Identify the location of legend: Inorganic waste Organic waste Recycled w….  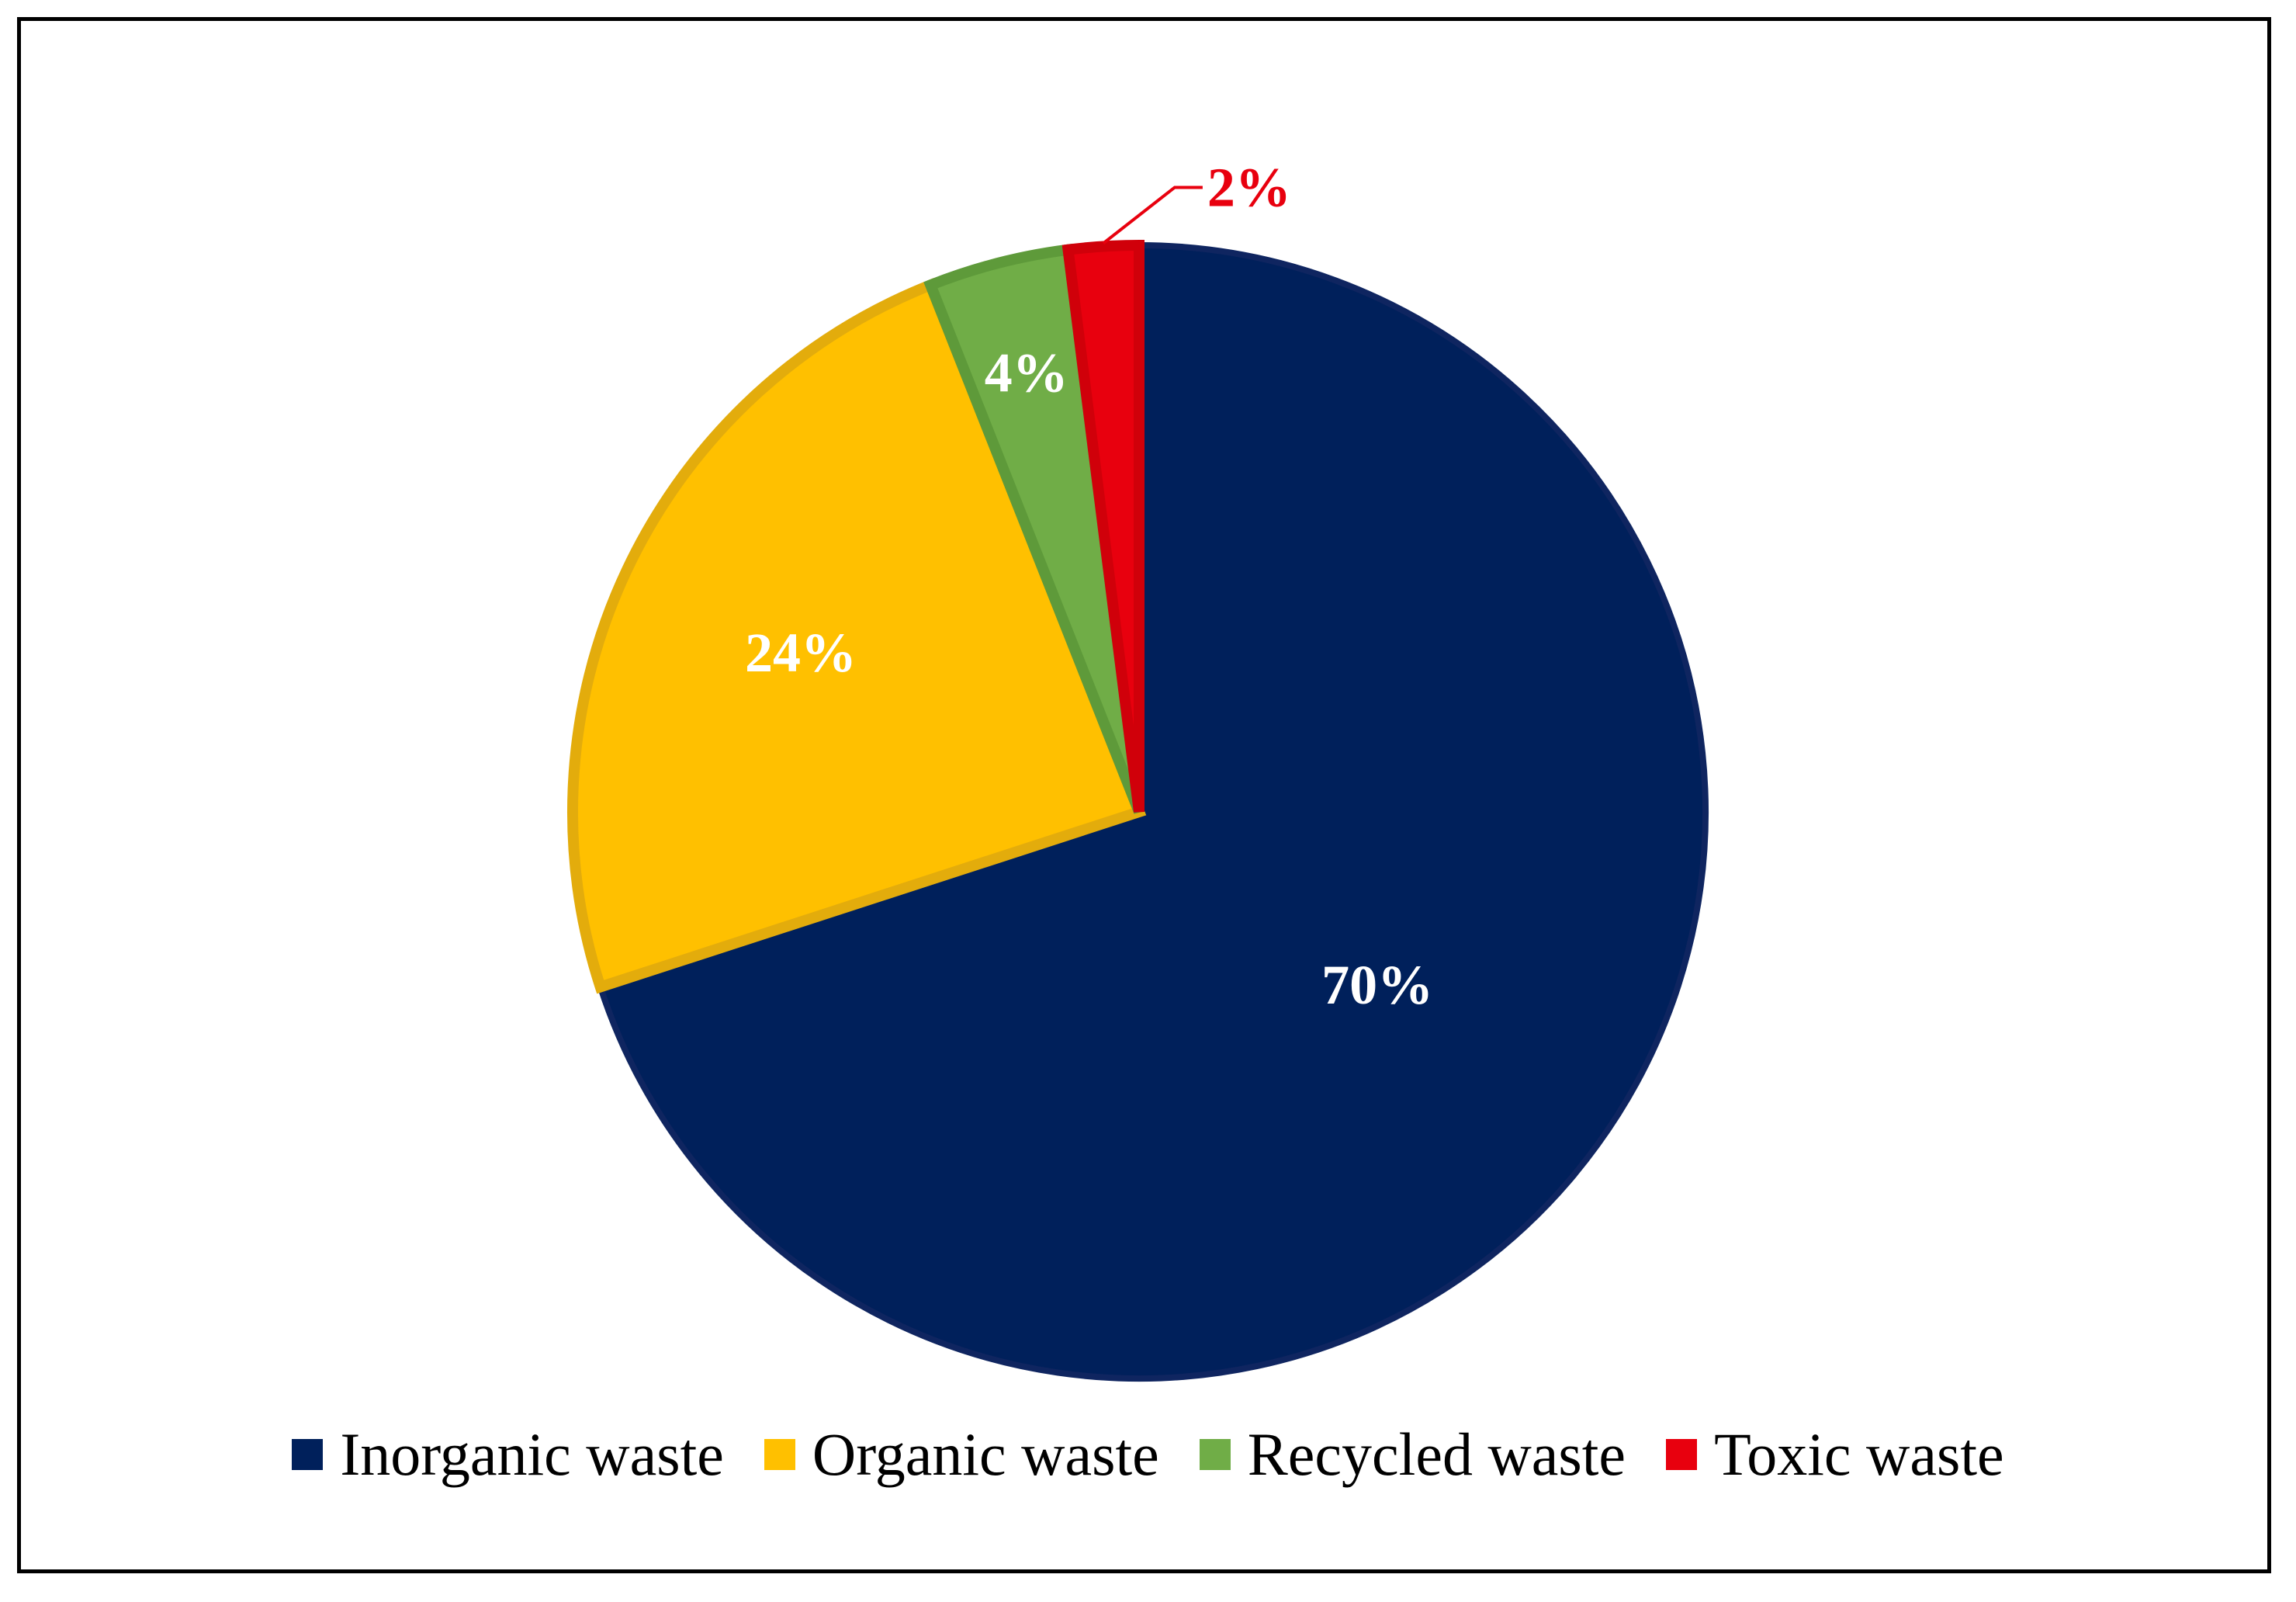
(1148, 1455).